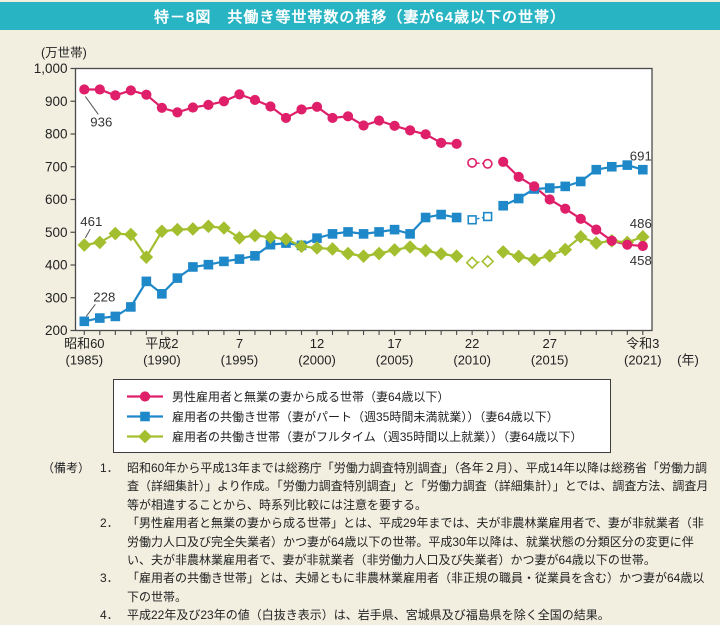  I want to click on legend-item: 雇用者の共働き世帯（妻がパート（週35時間未満就業））（妻64歳以下）, so click(368, 416).